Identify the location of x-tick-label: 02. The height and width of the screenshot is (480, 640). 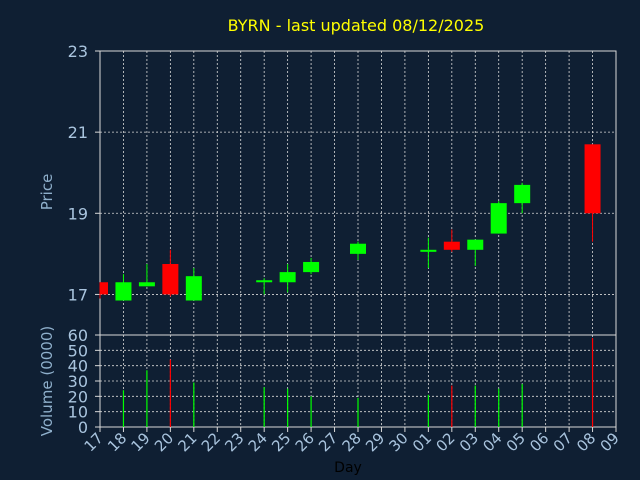
(445, 442).